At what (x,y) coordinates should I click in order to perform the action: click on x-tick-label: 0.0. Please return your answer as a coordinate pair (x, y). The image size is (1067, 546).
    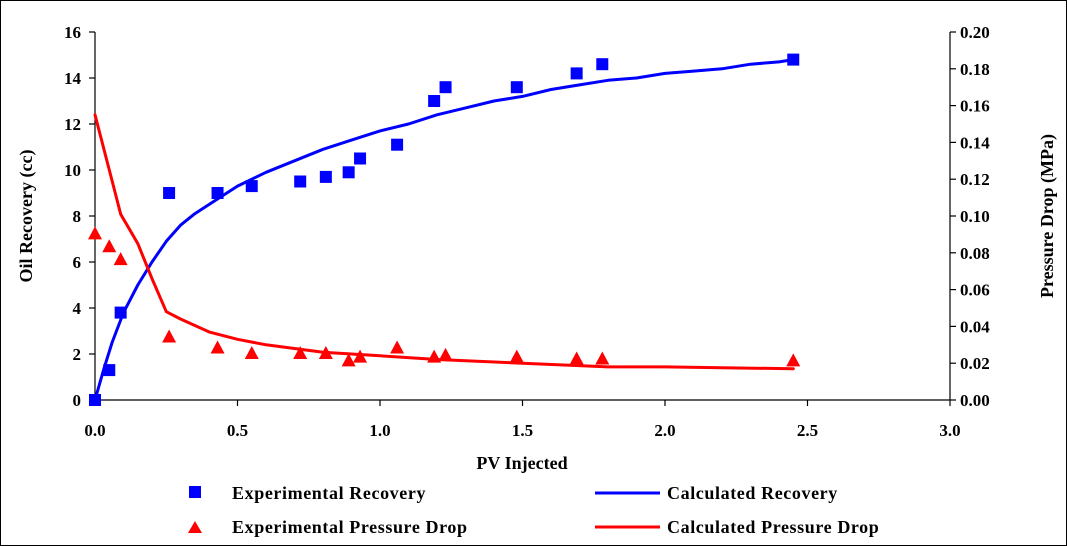
    Looking at the image, I should click on (94, 430).